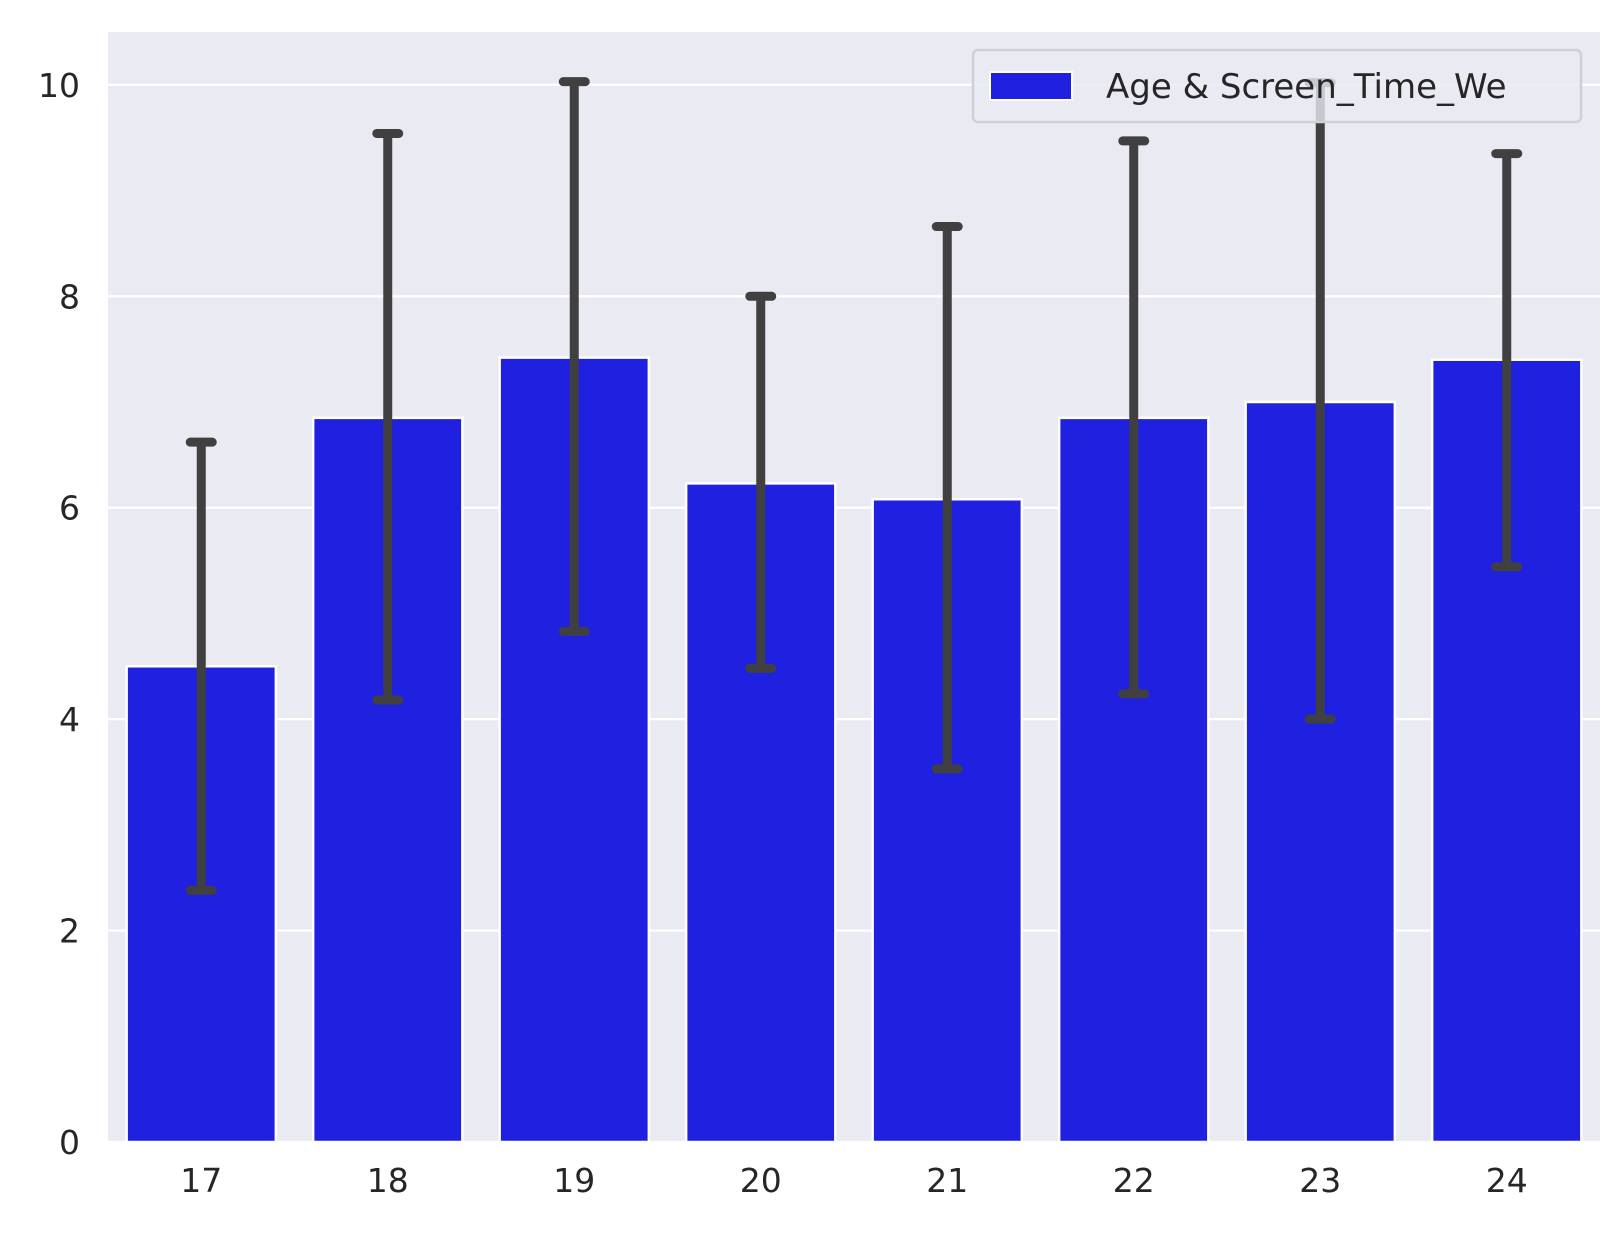 This screenshot has width=1623, height=1235. What do you see at coordinates (1507, 1180) in the screenshot?
I see `x-tick-label: 24` at bounding box center [1507, 1180].